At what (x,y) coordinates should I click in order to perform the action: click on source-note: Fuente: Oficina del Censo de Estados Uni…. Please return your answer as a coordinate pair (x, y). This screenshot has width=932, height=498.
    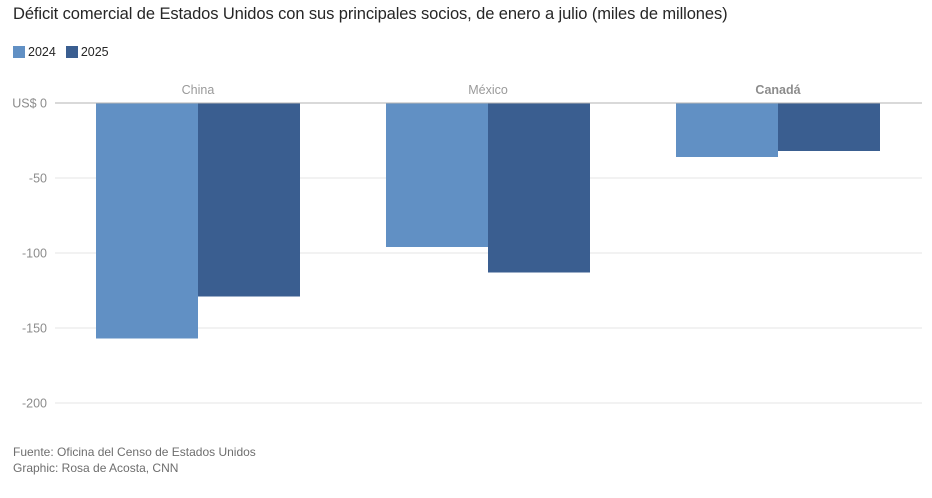
    Looking at the image, I should click on (134, 452).